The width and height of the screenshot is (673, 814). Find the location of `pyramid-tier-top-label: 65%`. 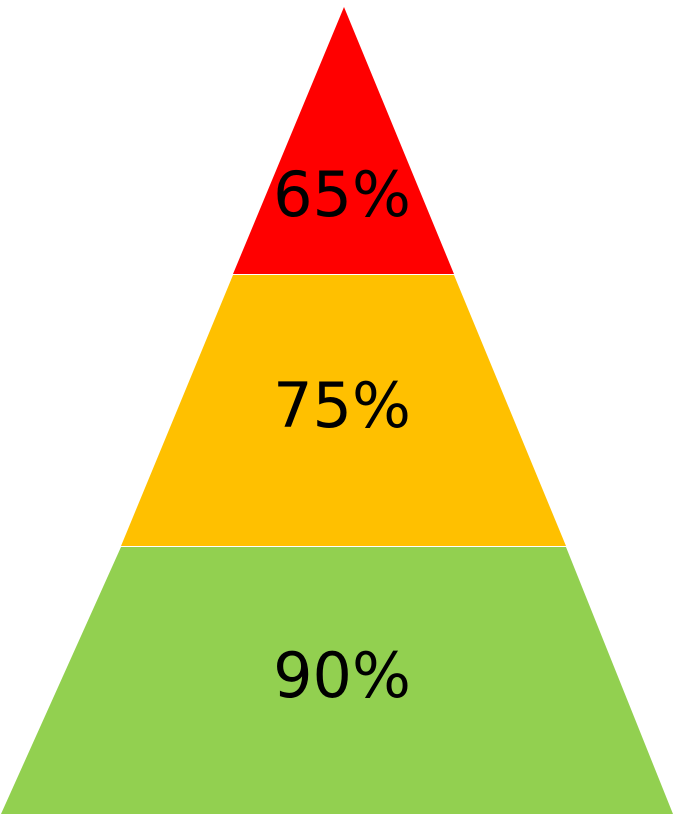

pyramid-tier-top-label: 65% is located at coordinates (342, 194).